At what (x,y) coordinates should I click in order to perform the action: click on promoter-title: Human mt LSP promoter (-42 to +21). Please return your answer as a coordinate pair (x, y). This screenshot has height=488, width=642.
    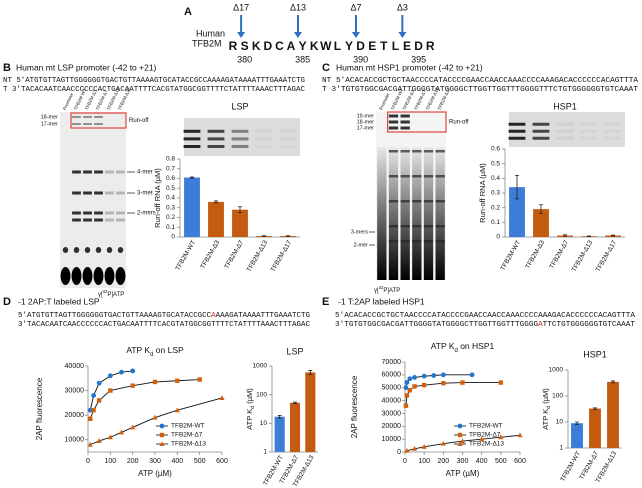
    Looking at the image, I should click on (86, 67).